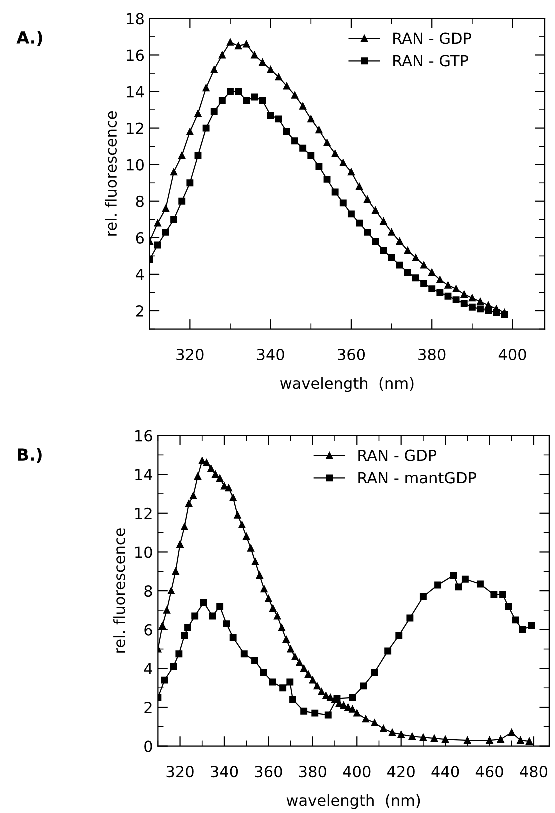  What do you see at coordinates (29, 38) in the screenshot?
I see `text: A.)` at bounding box center [29, 38].